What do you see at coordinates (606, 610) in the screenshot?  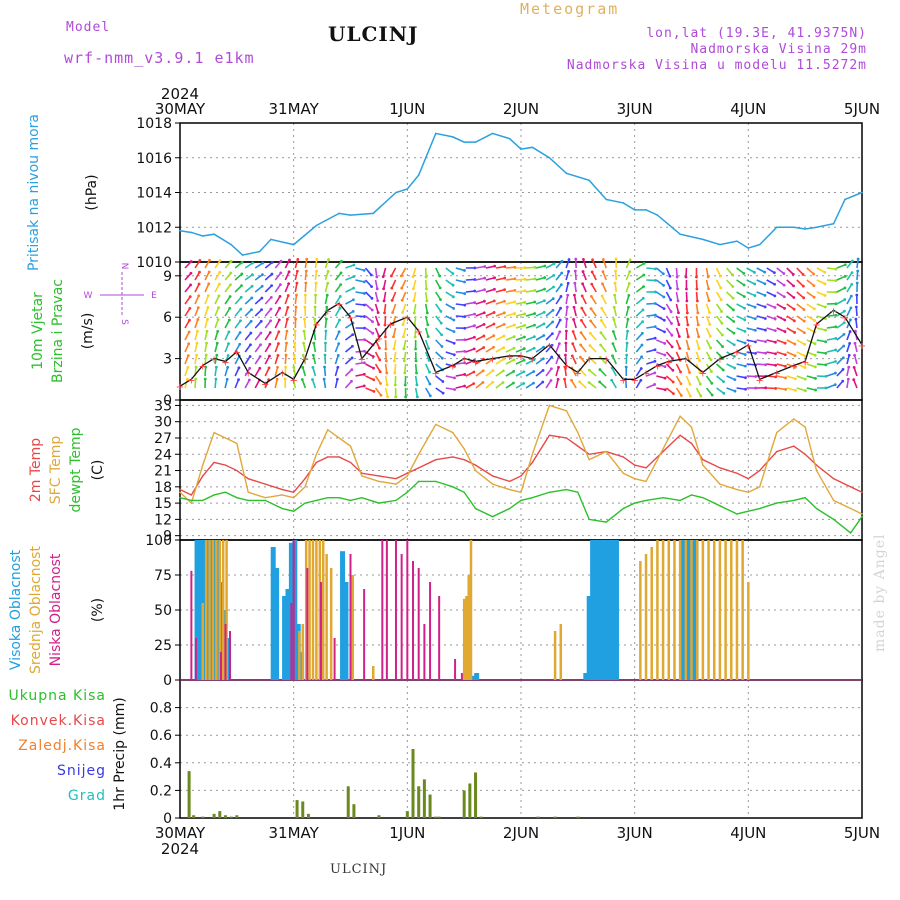 I see `cloud-bar-high` at bounding box center [606, 610].